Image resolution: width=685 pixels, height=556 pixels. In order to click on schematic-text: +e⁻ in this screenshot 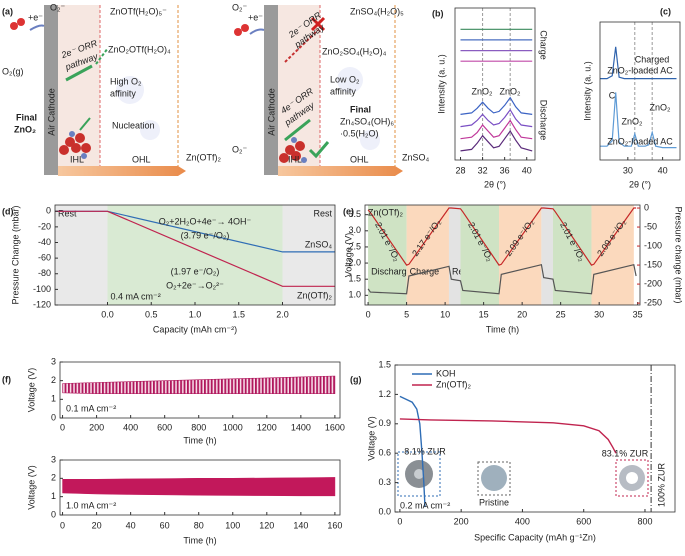, I will do `click(255, 17)`.